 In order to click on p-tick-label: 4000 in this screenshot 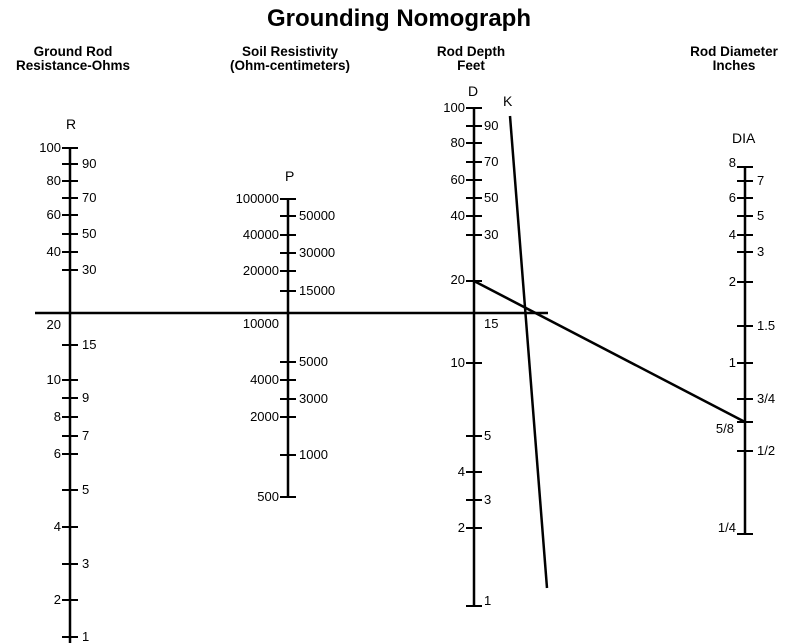, I will do `click(264, 379)`.